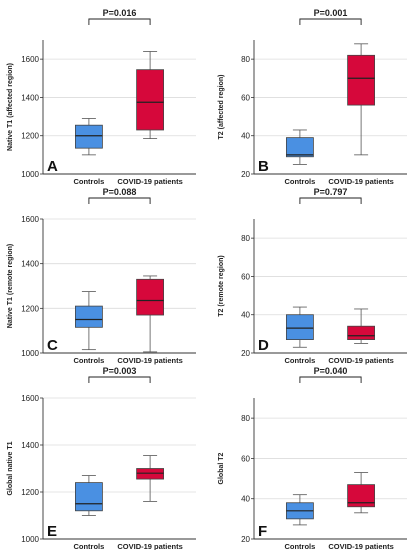  I want to click on y-axis-label: Global native T1, so click(10, 468).